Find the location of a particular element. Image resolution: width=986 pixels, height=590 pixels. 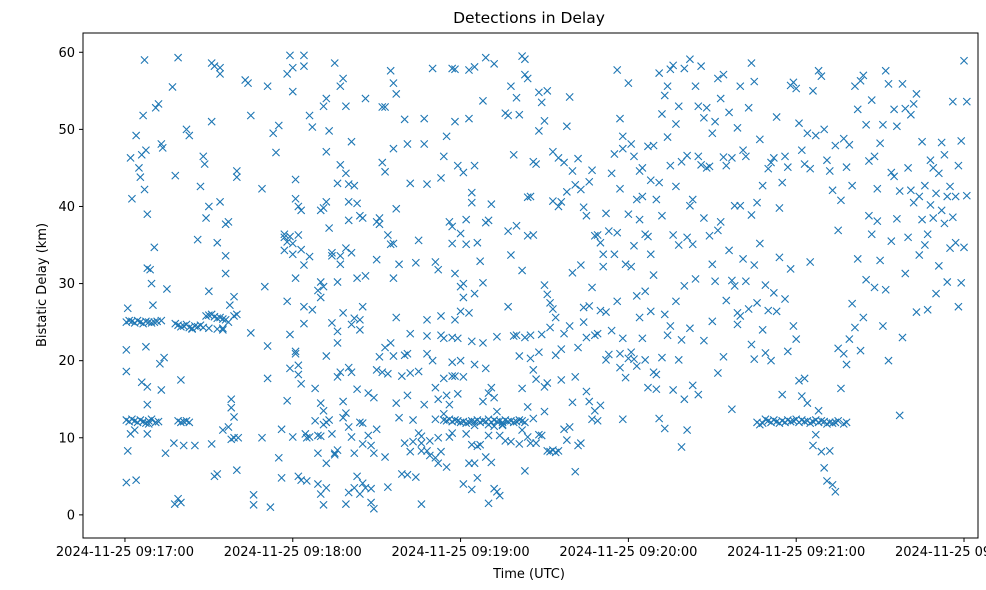

chart-title: Detections in Delay is located at coordinates (529, 18).